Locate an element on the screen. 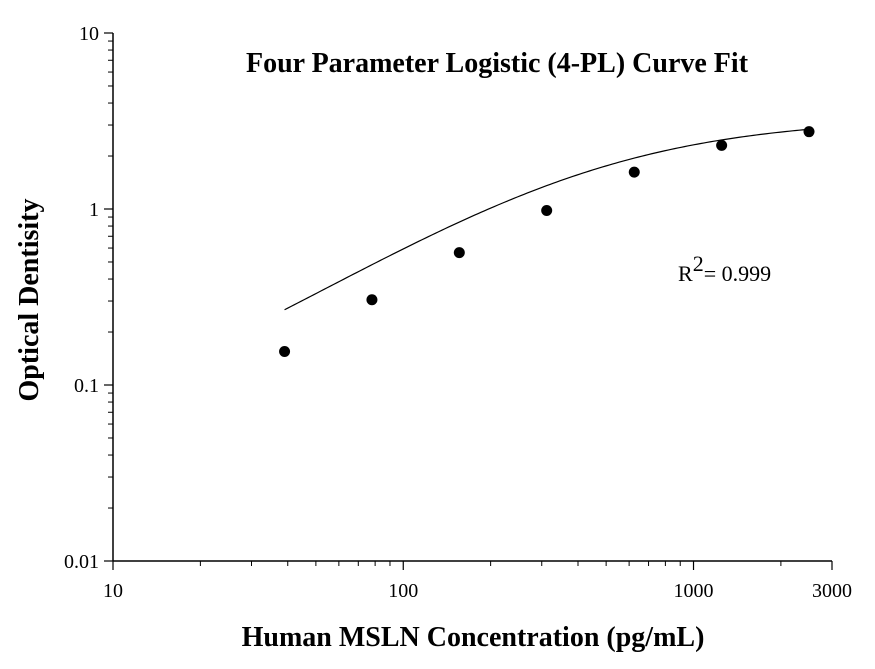 The image size is (875, 669). y-axis-label: Optical Dentisity is located at coordinates (29, 300).